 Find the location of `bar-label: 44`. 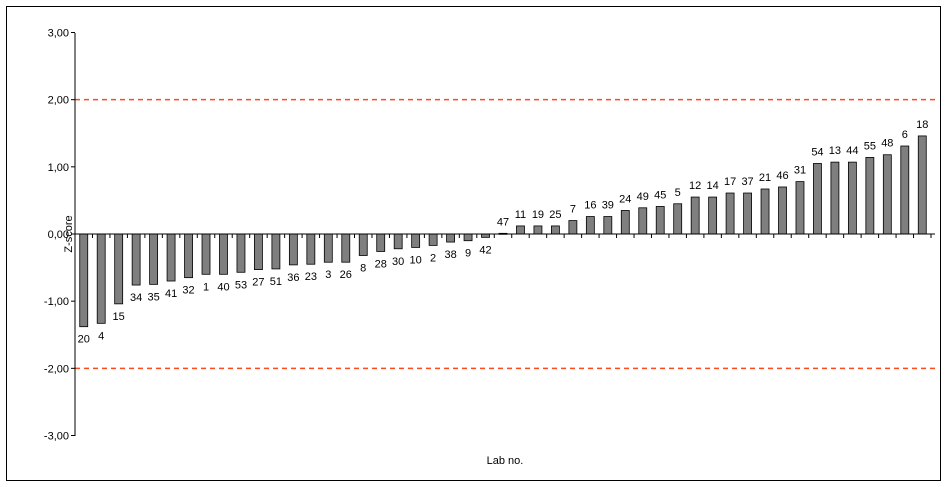

bar-label: 44 is located at coordinates (852, 151).